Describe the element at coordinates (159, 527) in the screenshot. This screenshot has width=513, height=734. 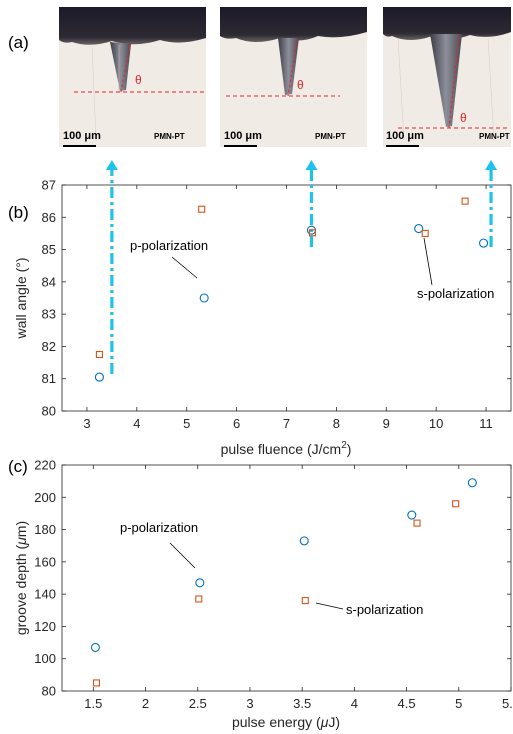
I see `c-annotation-label: p-polarization` at that location.